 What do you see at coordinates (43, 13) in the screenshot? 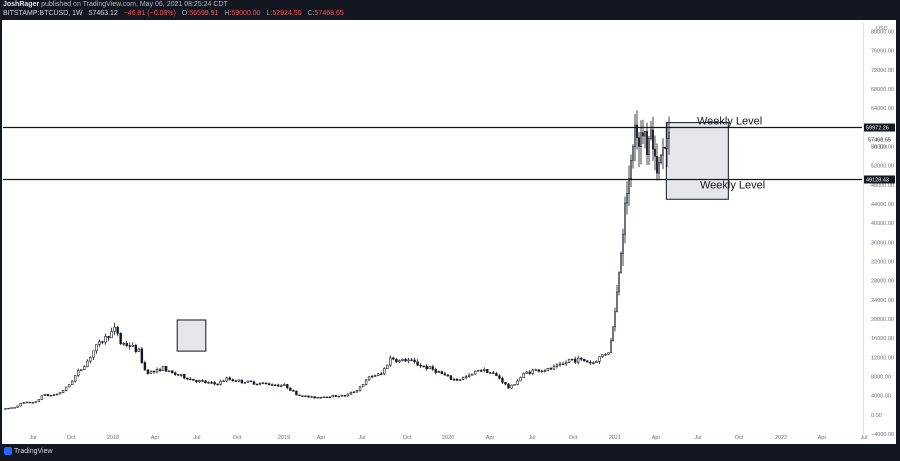
I see `symbol-name: BITSTAMP:BTCUSD, 1W` at bounding box center [43, 13].